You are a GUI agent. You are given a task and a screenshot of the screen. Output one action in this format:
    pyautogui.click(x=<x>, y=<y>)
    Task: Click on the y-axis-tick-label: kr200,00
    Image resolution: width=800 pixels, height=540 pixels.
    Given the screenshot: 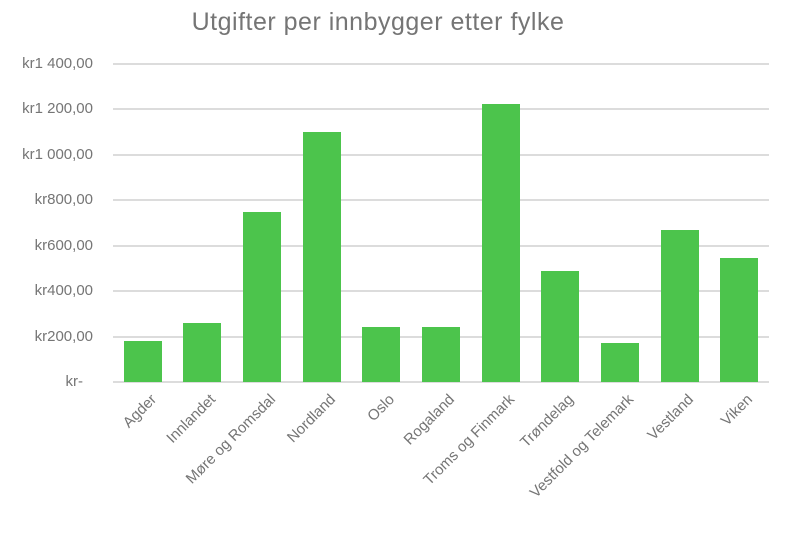 What is the action you would take?
    pyautogui.click(x=63, y=336)
    